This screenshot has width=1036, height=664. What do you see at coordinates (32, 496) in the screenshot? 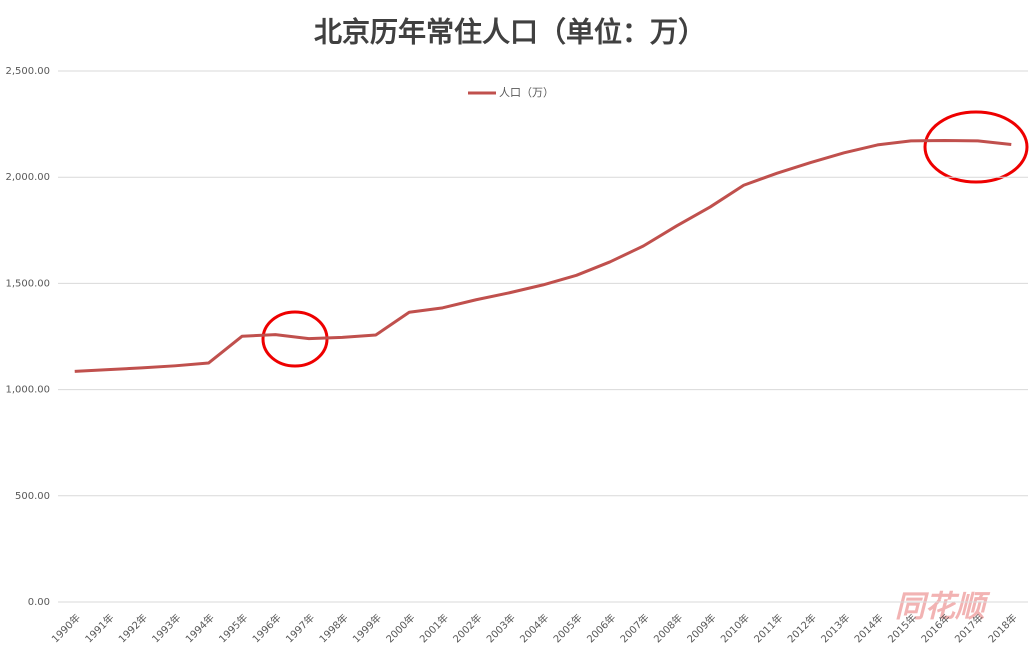
I see `y-tick-label: 500.00` at bounding box center [32, 496].